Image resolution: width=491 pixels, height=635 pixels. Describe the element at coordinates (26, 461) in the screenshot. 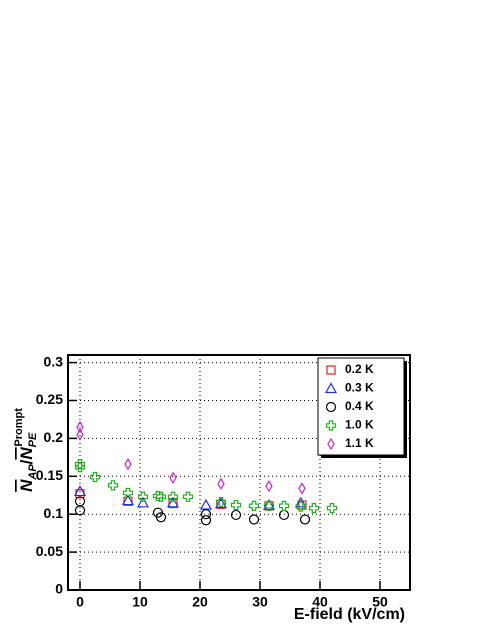

I see `y-label-part: /` at that location.